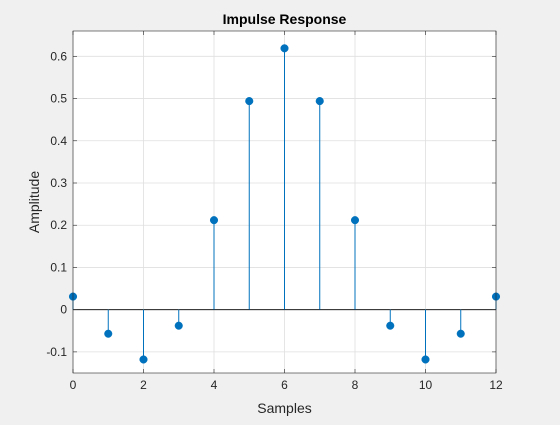 The image size is (560, 425). What do you see at coordinates (143, 385) in the screenshot?
I see `x-tick-label: 2` at bounding box center [143, 385].